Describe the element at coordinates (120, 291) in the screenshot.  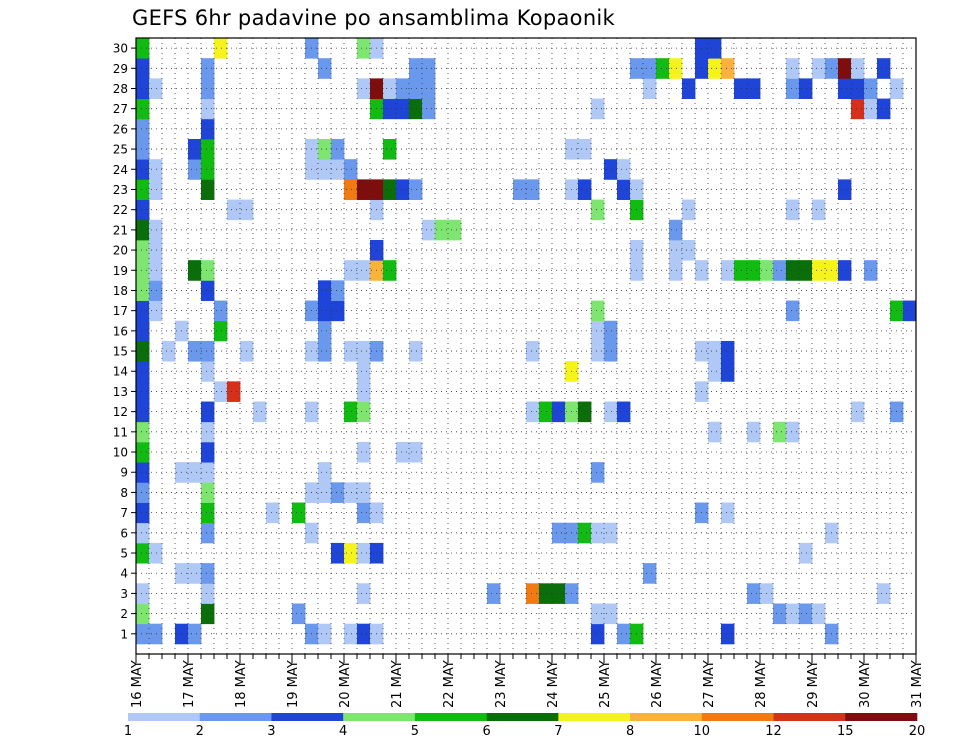
I see `y-tick-label: 18` at that location.